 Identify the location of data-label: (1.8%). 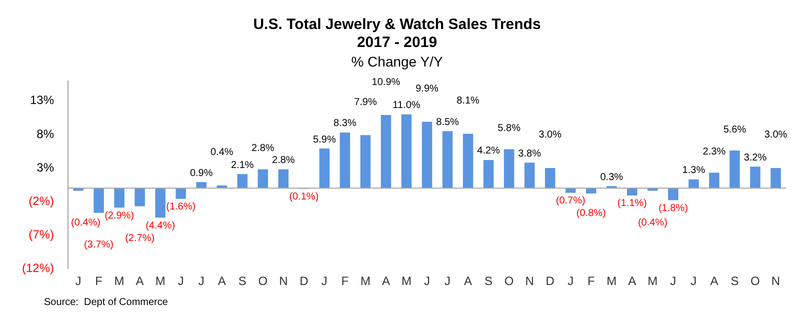
(673, 208).